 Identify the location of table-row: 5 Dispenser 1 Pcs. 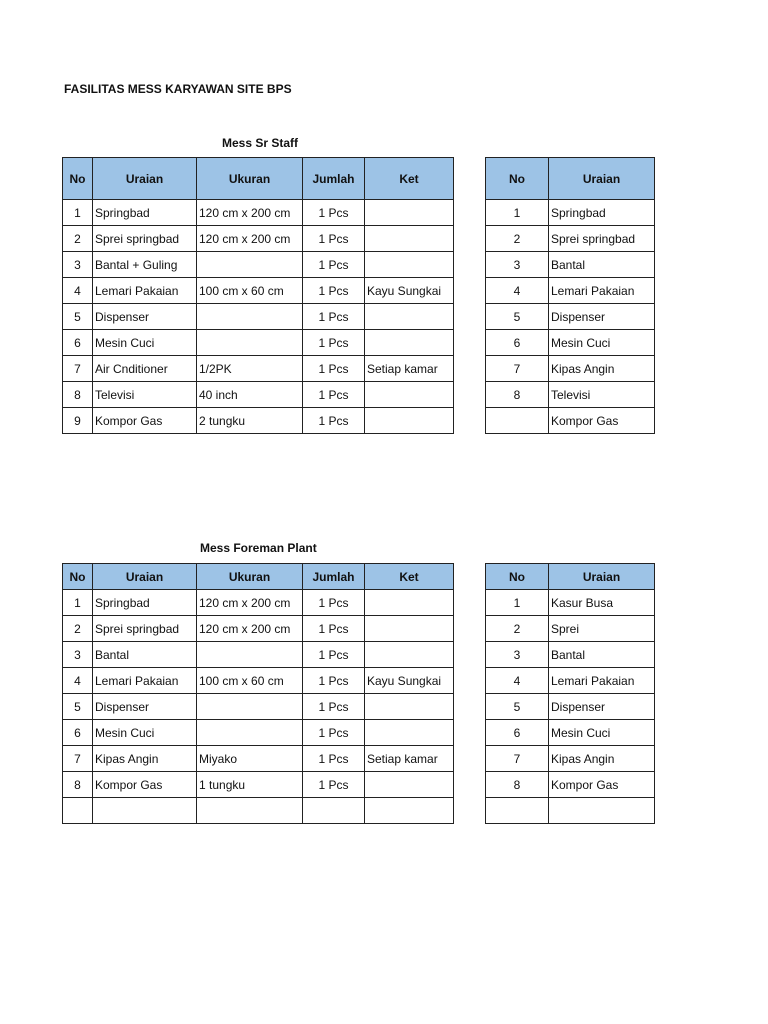
(258, 316).